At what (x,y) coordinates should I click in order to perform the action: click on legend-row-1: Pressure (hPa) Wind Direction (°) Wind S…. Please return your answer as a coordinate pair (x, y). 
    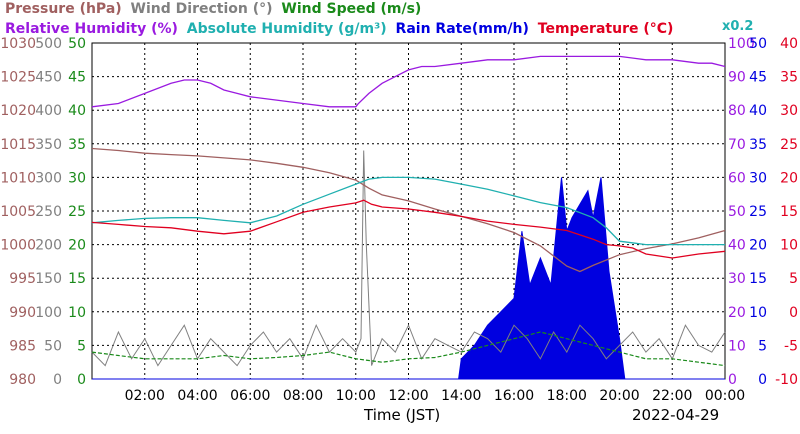
    Looking at the image, I should click on (215, 9).